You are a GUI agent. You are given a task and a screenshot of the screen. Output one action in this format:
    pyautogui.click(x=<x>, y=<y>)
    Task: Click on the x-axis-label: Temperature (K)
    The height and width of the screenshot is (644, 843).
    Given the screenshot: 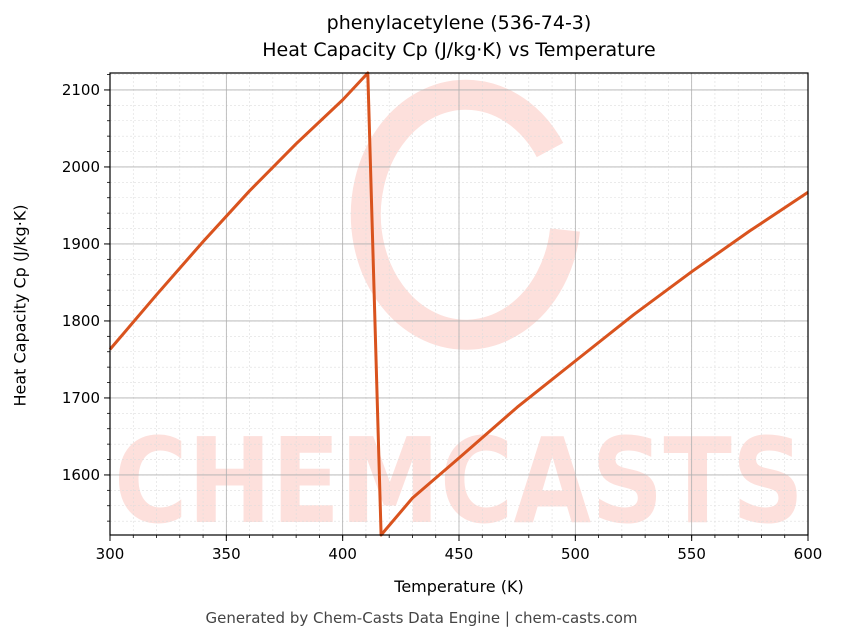 What is the action you would take?
    pyautogui.click(x=459, y=586)
    